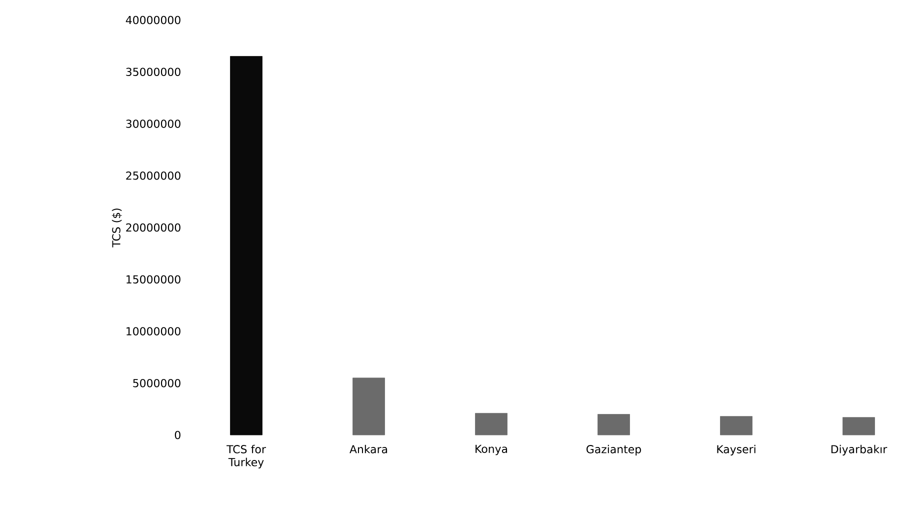 The image size is (920, 509). Describe the element at coordinates (246, 456) in the screenshot. I see `x-tick-label: TCS for Turkey` at that location.